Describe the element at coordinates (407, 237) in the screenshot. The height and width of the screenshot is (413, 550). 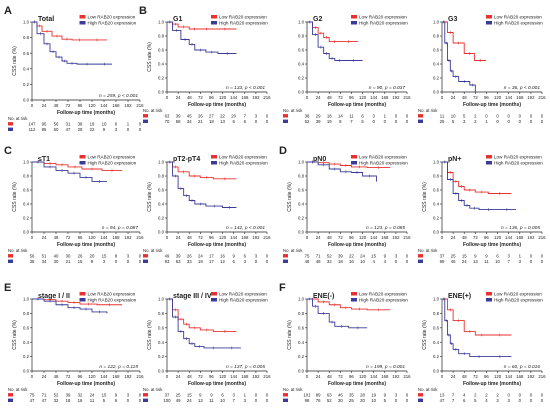
I see `x-tick-label: 216` at that location.